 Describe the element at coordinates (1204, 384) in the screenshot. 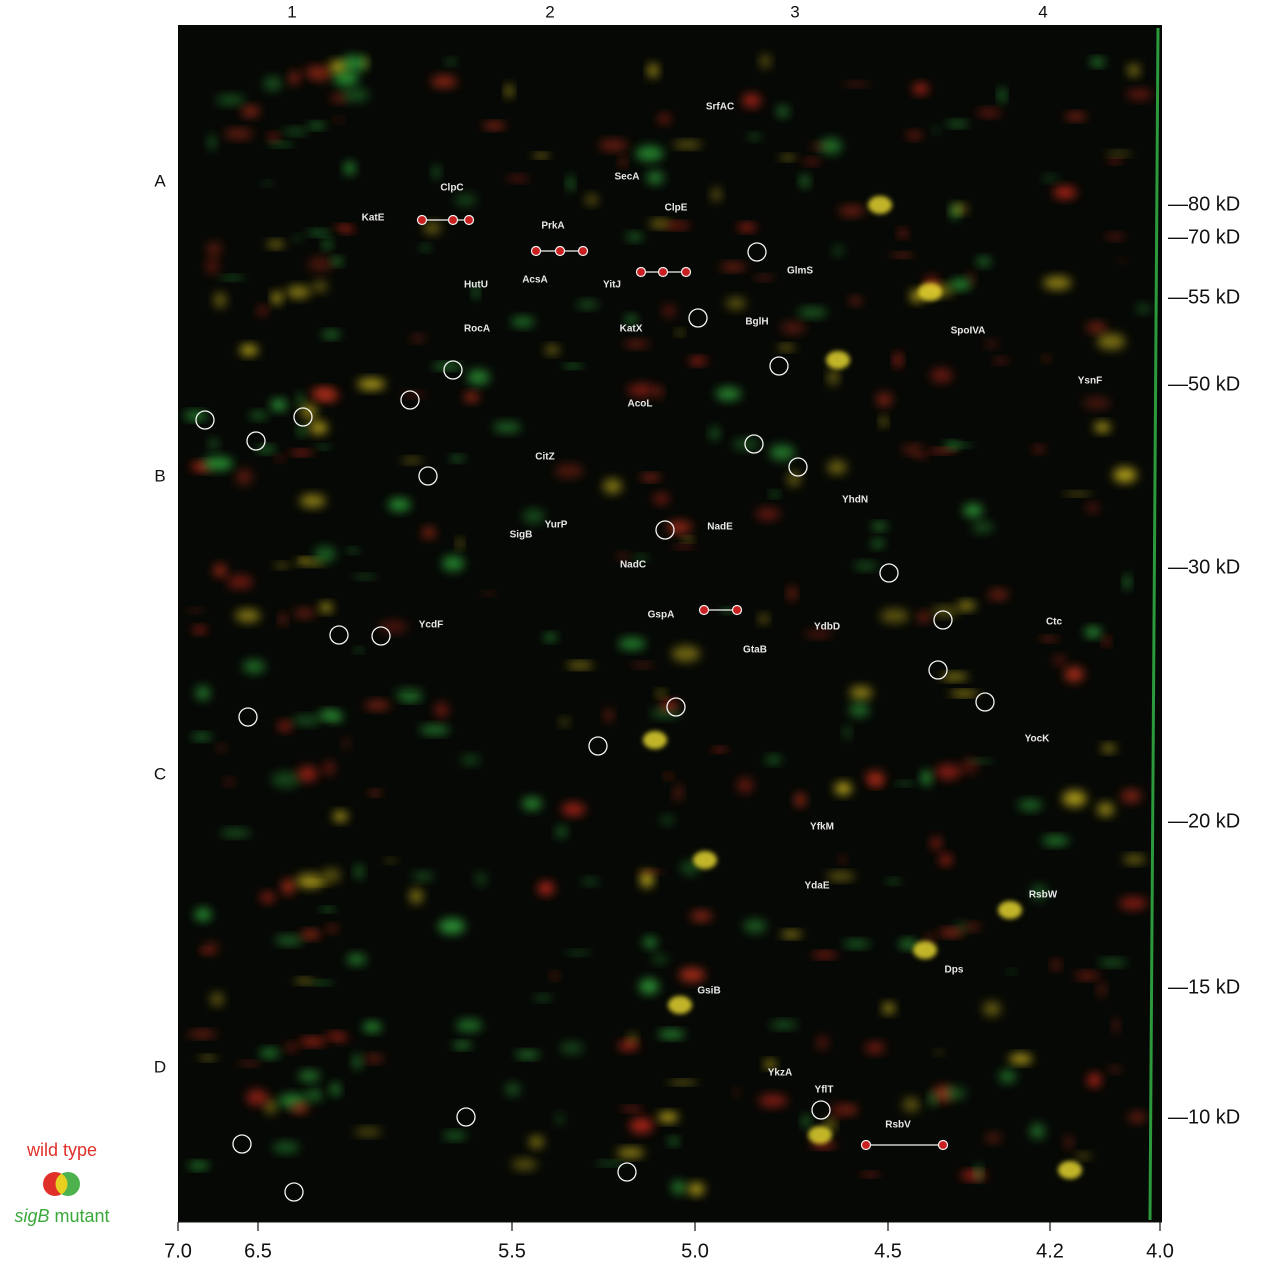

I see `mw-label: —50 kD` at that location.